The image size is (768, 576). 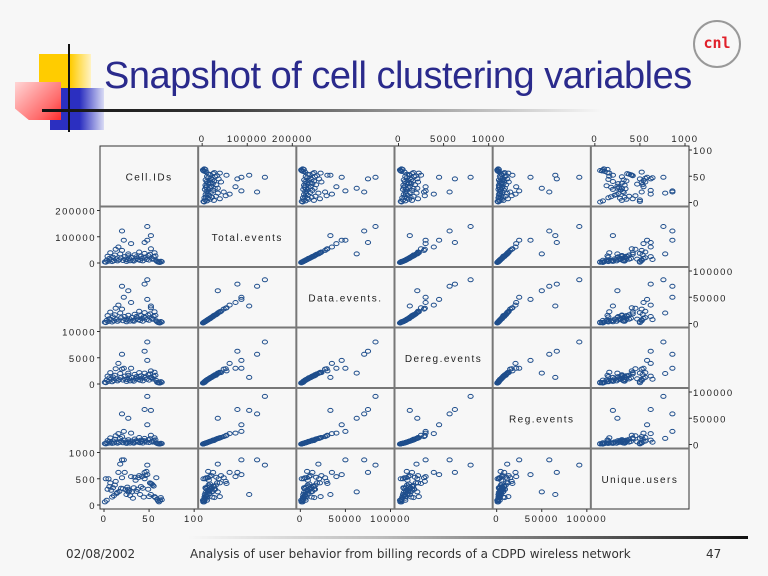 What do you see at coordinates (38, 101) in the screenshot?
I see `decor-red-square` at bounding box center [38, 101].